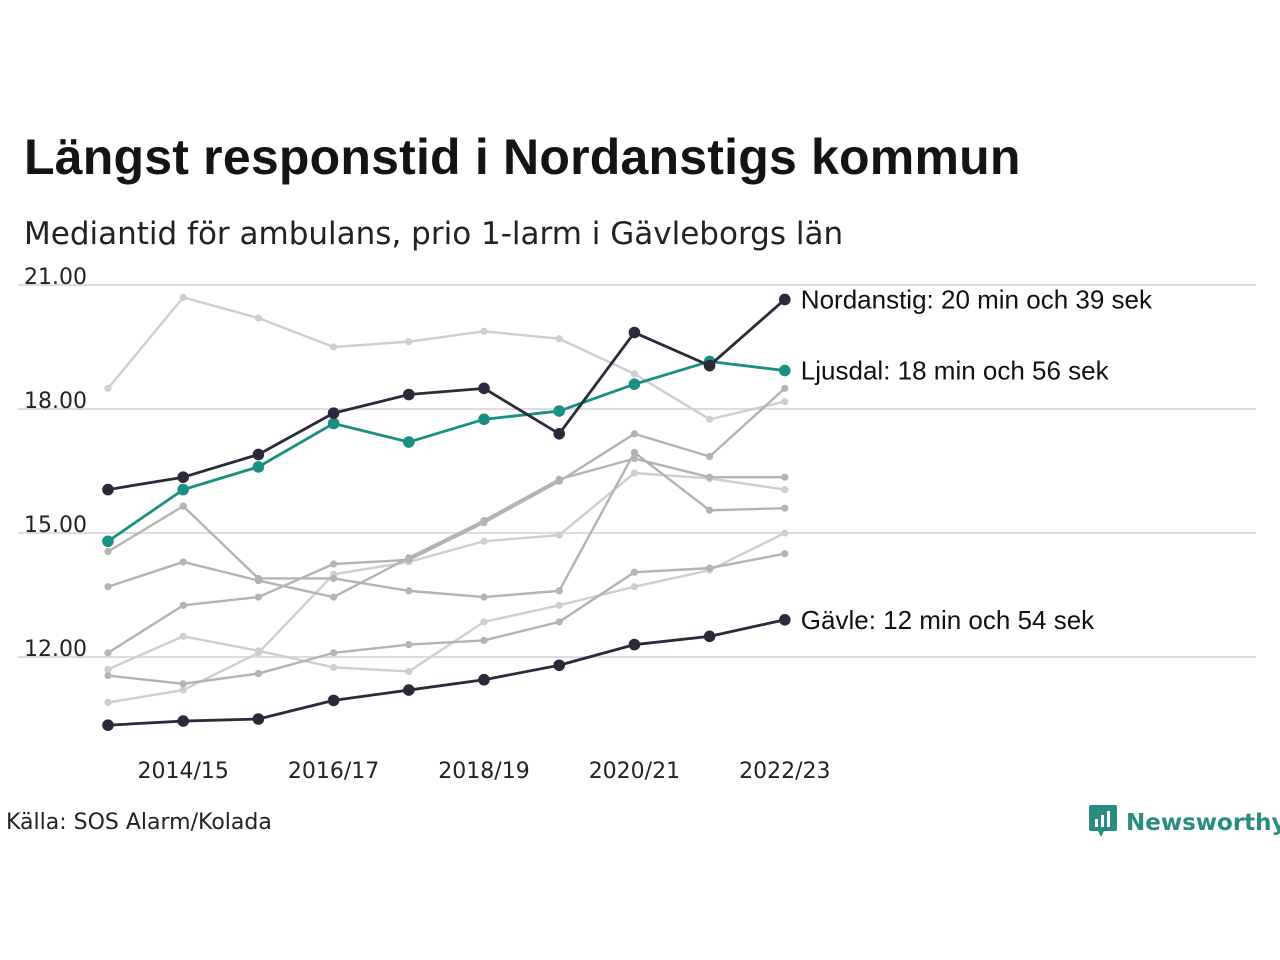 This screenshot has width=1280, height=960. What do you see at coordinates (1203, 823) in the screenshot?
I see `brand-name: Newsworthy` at bounding box center [1203, 823].